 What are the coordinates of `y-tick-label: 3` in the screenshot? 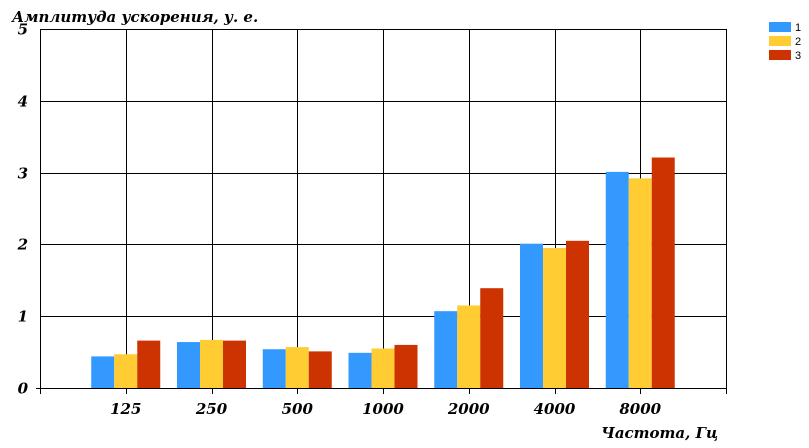 It's located at (23, 174).